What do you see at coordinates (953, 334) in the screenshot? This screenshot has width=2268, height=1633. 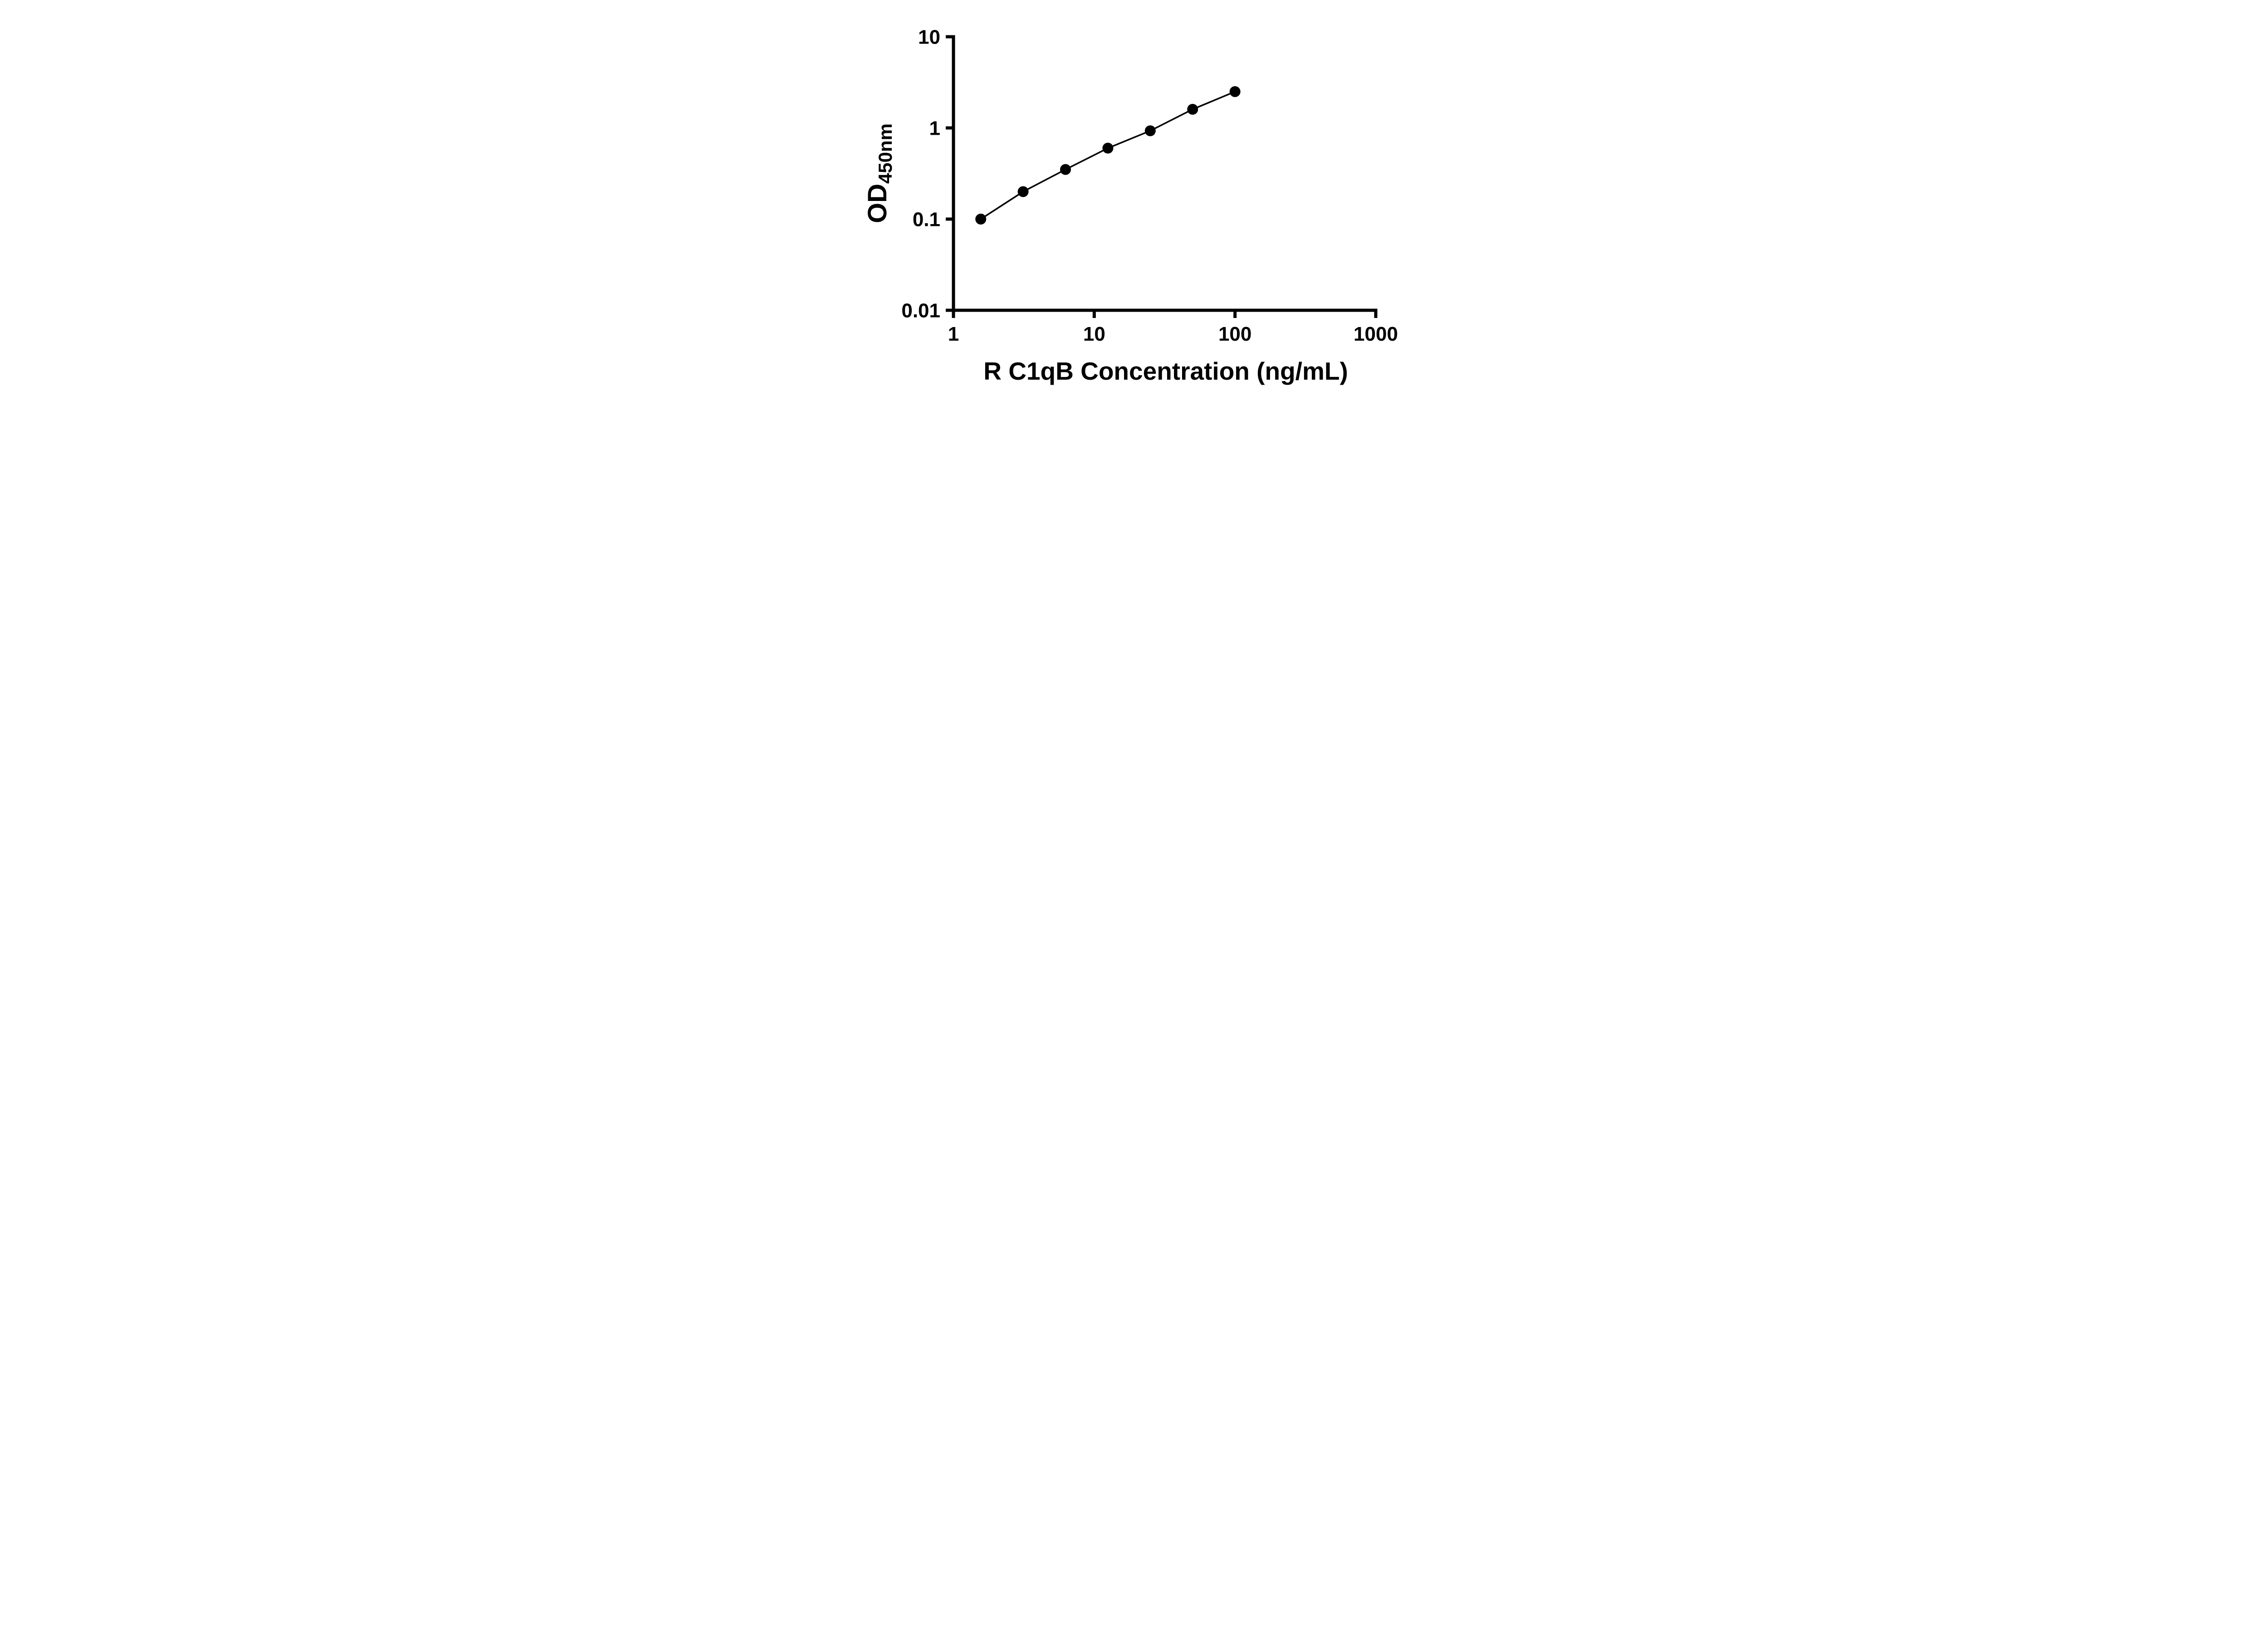 I see `x-axis-tick-label: 1` at bounding box center [953, 334].